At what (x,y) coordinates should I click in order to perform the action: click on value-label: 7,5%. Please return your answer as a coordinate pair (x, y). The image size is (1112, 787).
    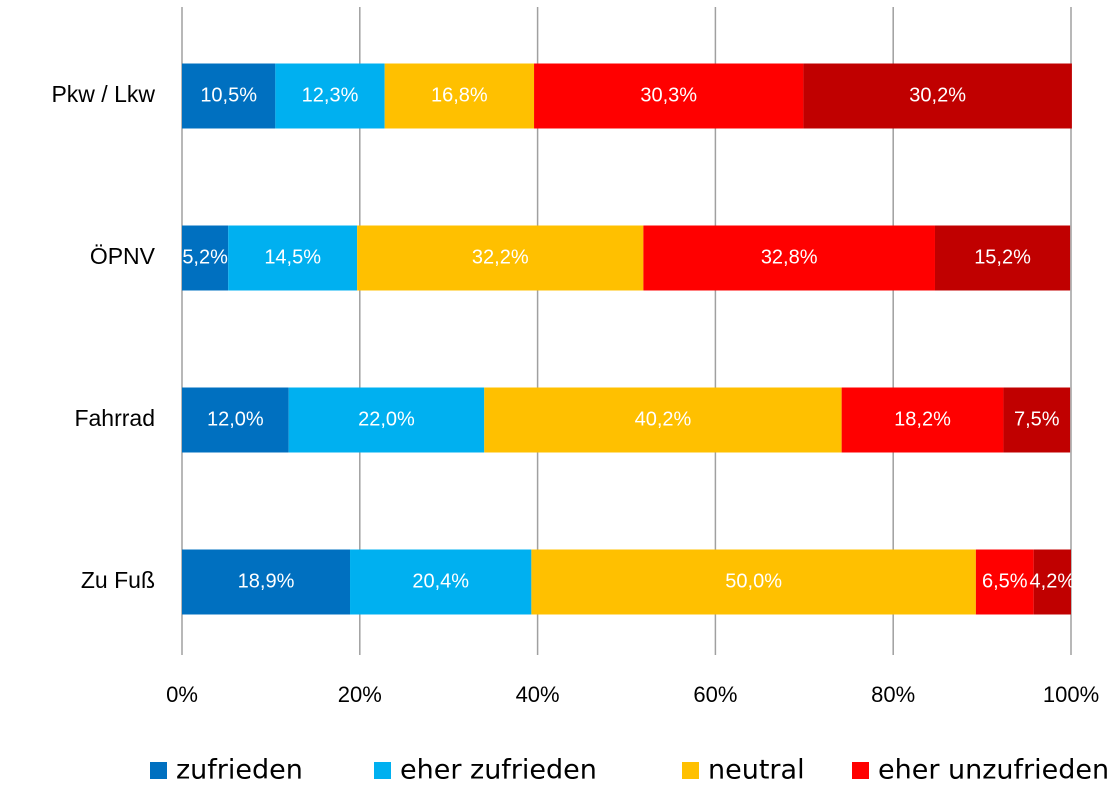
    Looking at the image, I should click on (1037, 419).